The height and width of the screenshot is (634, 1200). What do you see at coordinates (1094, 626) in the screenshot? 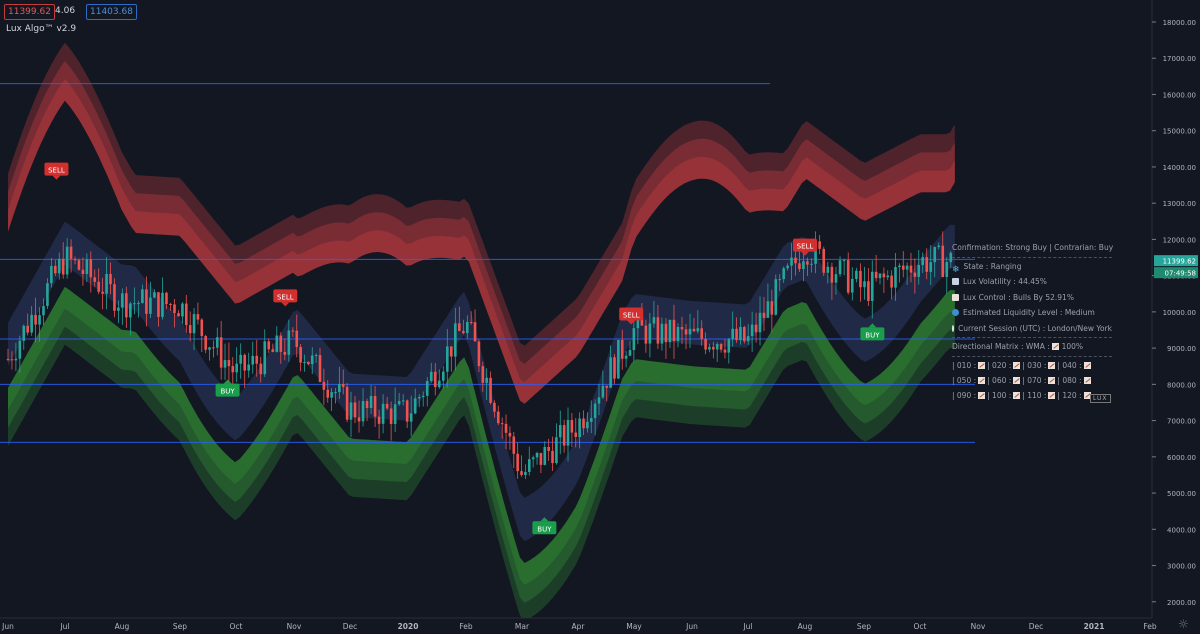
I see `time-tick-label: 2021` at bounding box center [1094, 626].